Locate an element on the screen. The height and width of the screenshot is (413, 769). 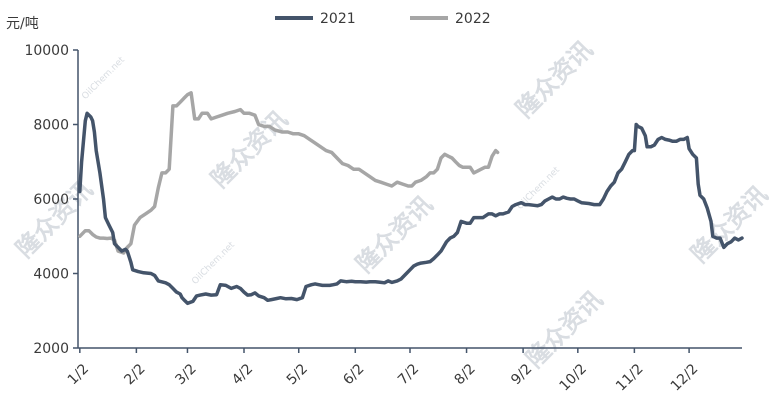
legend-label-2022: 2022 is located at coordinates (473, 19).